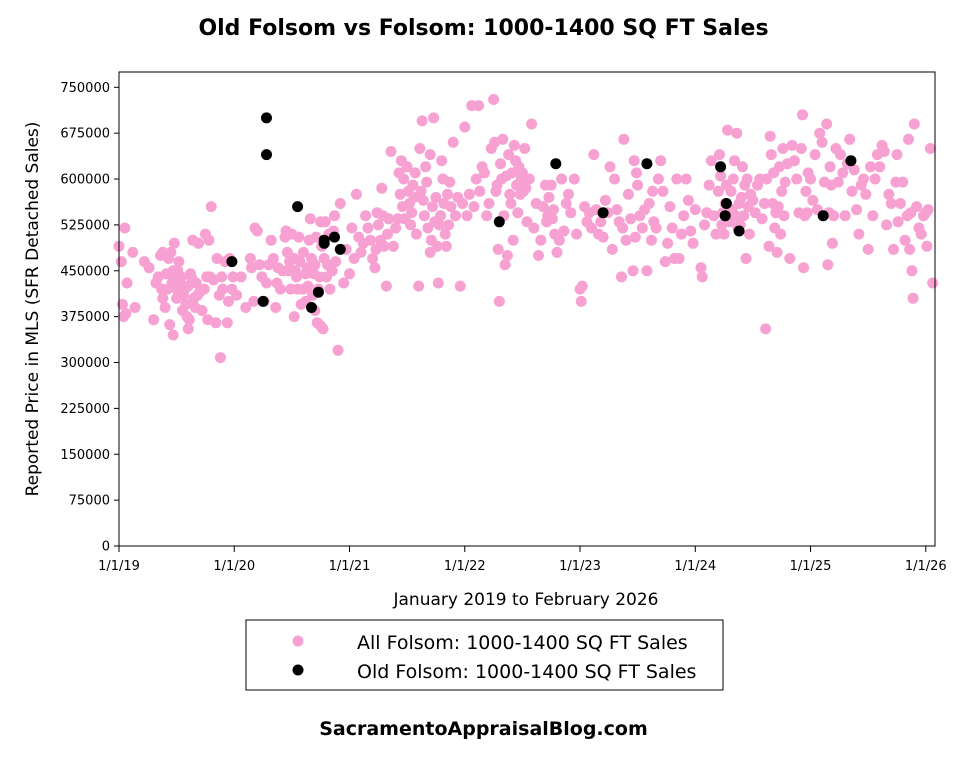 The height and width of the screenshot is (760, 967). Describe the element at coordinates (85, 180) in the screenshot. I see `y-tick-label: 600000` at that location.